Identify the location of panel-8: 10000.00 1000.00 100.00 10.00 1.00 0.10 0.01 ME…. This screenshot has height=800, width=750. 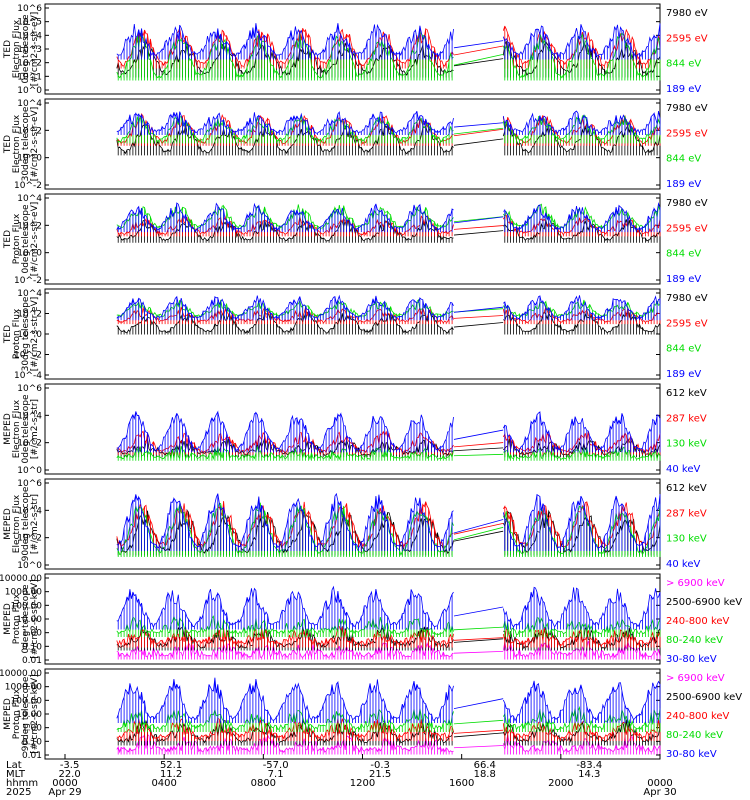
(371, 714).